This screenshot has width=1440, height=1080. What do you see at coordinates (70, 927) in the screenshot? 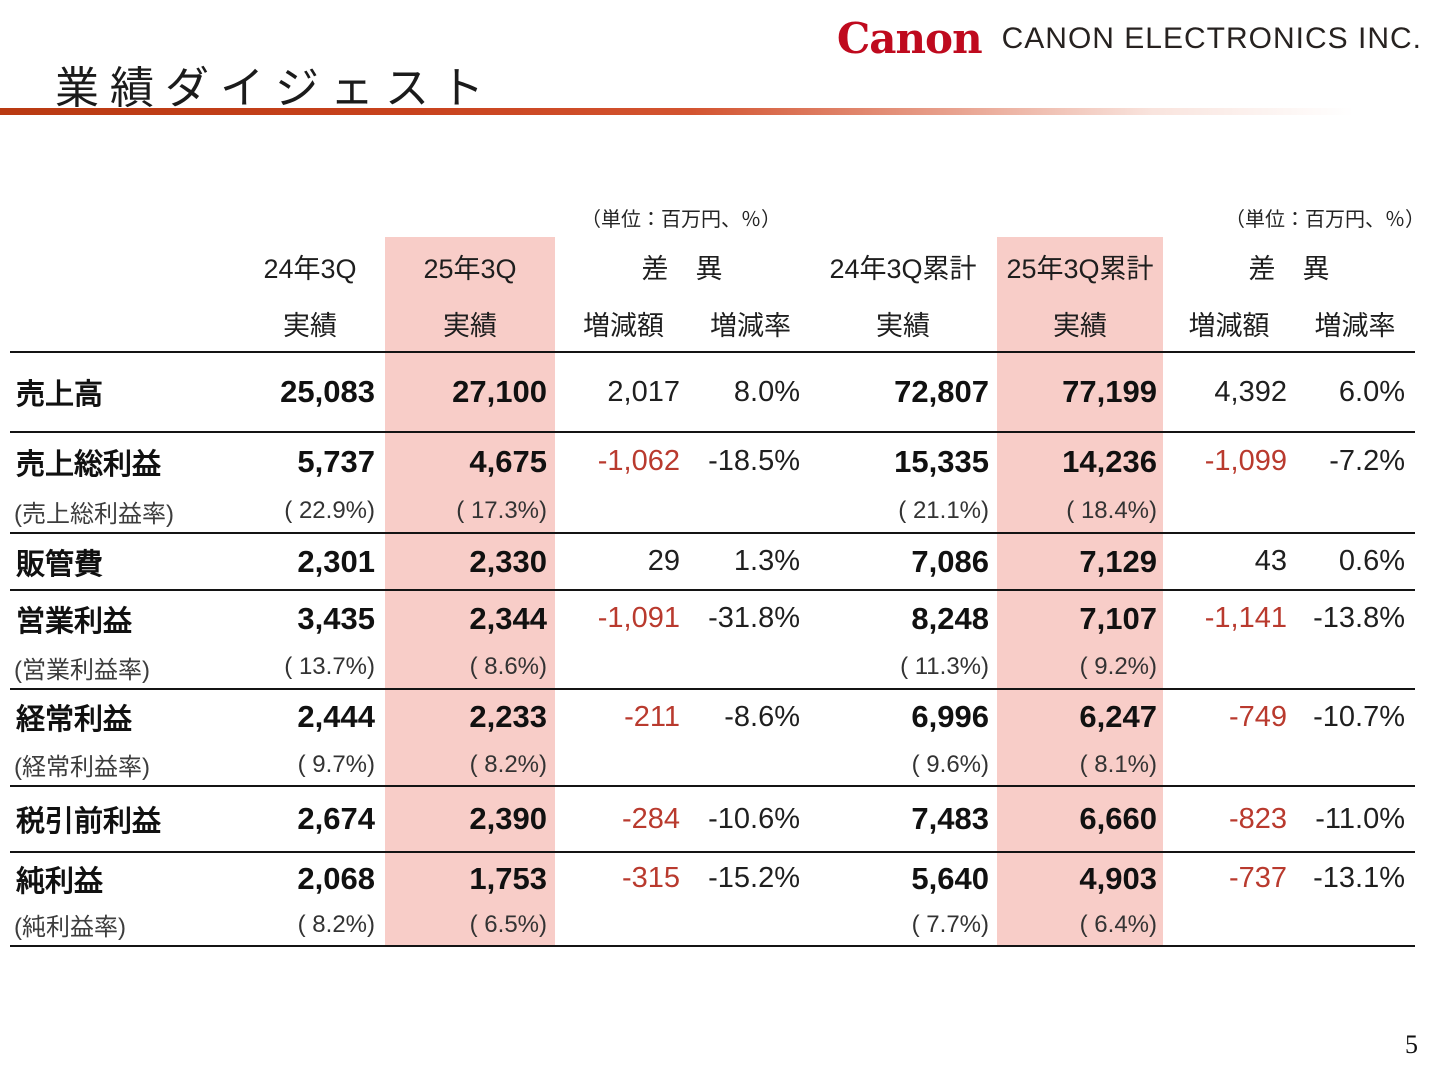
I see `row-rate-label: (純利益率)` at bounding box center [70, 927].